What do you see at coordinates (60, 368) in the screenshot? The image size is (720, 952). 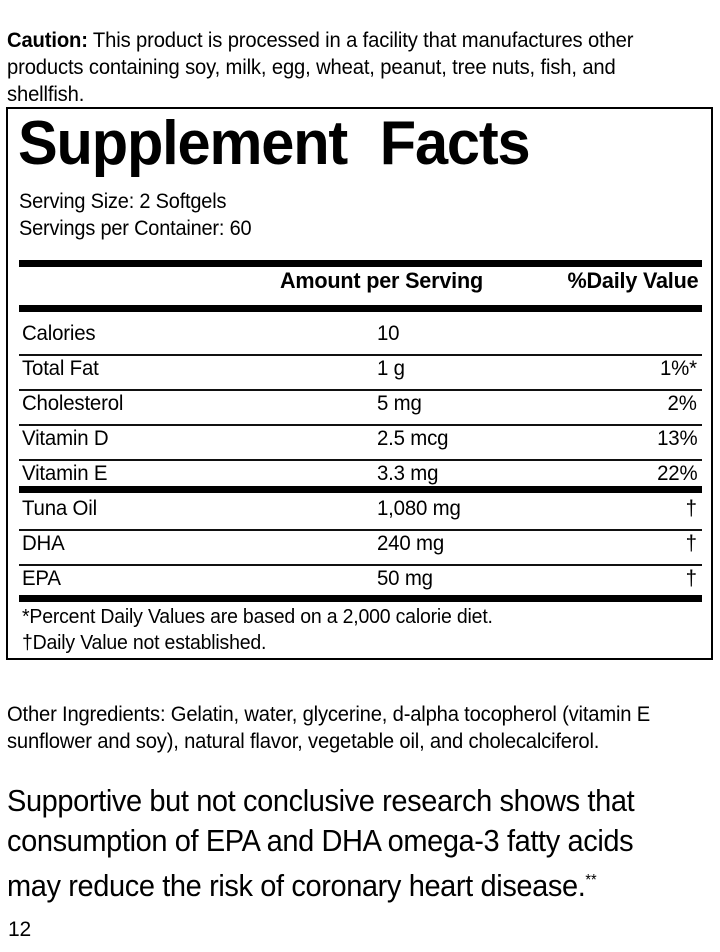 I see `row-name: Total Fat` at bounding box center [60, 368].